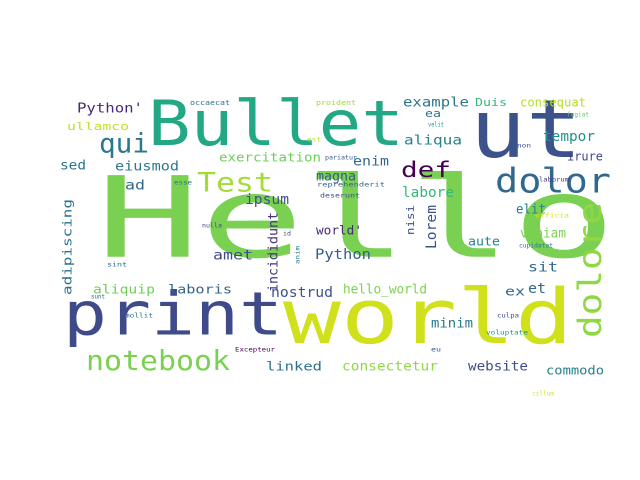  What do you see at coordinates (432, 227) in the screenshot?
I see `word: Lorem` at bounding box center [432, 227].